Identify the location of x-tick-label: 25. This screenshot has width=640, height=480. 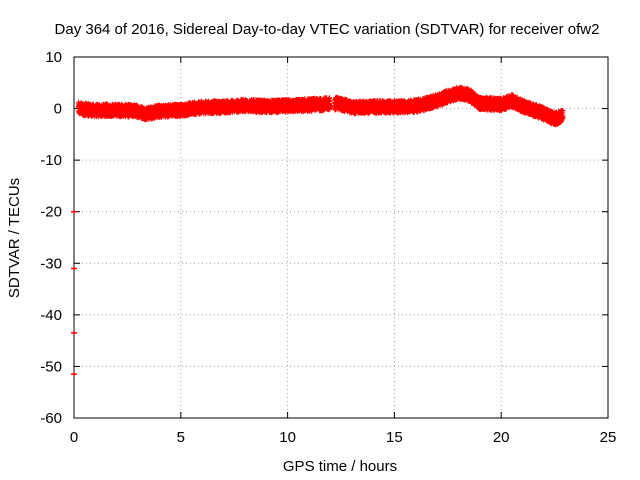
(608, 437).